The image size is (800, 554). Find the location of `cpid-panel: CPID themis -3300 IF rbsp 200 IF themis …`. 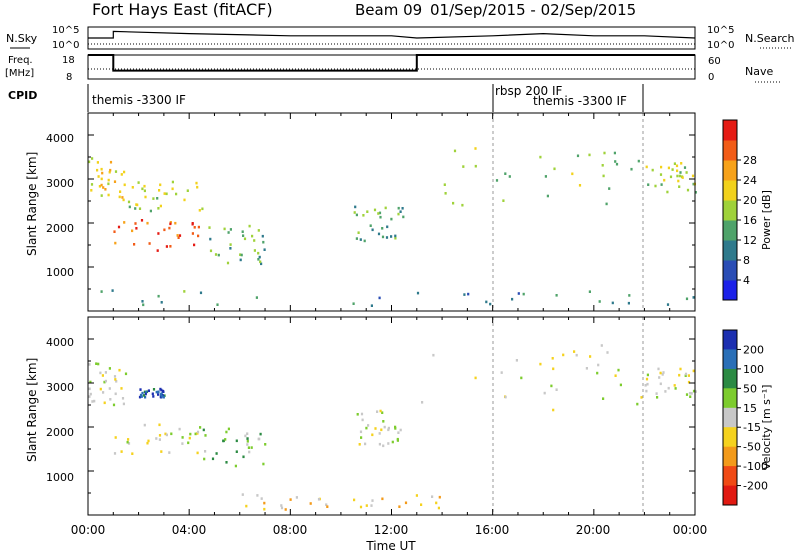

cpid-panel: CPID themis -3300 IF rbsp 200 IF themis … is located at coordinates (326, 98).